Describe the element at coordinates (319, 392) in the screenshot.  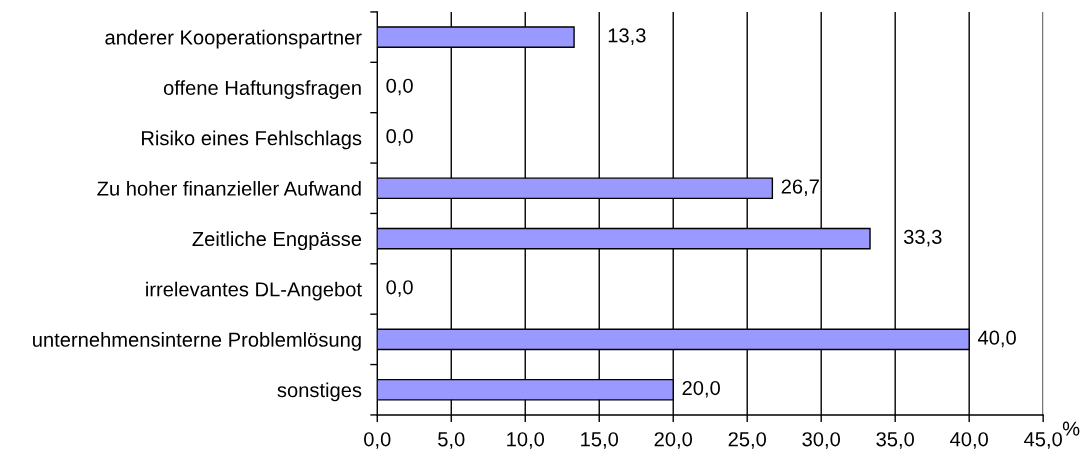
I see `y-tick-label: sonstiges` at that location.